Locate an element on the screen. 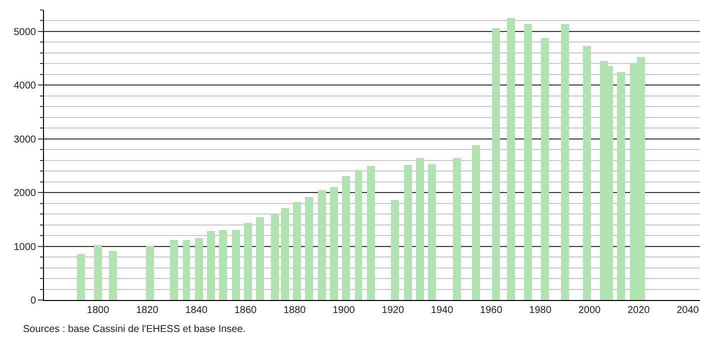 The image size is (710, 340). x-tick-label: 1820 is located at coordinates (147, 310).